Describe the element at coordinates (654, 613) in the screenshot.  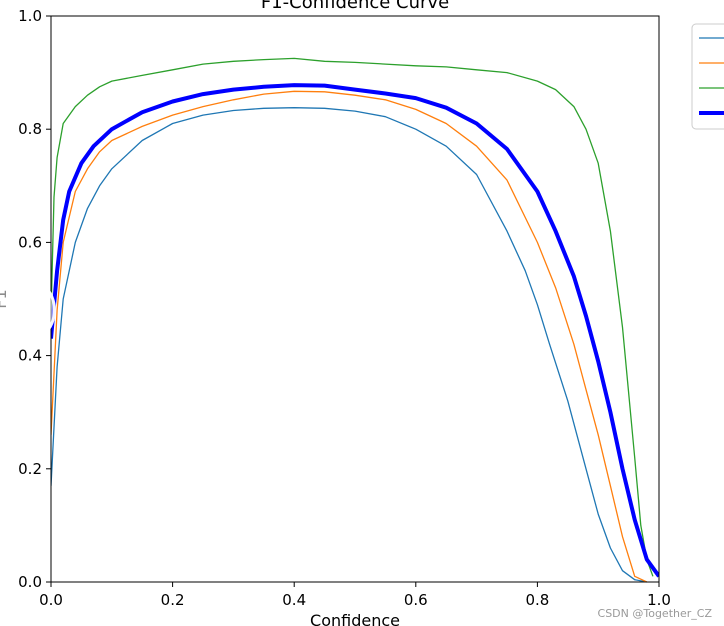
I see `watermark: CSDN @Together_CZ` at that location.